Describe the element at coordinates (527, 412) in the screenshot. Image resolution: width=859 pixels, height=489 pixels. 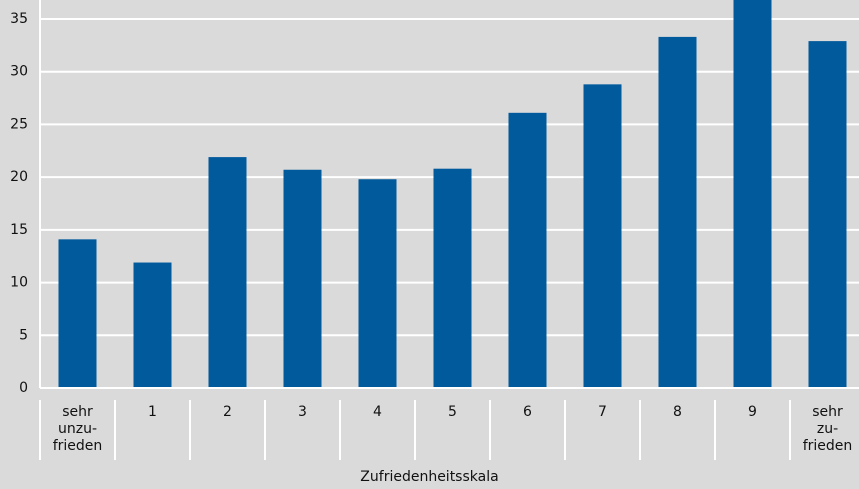
I see `x-tick-label: 6` at that location.